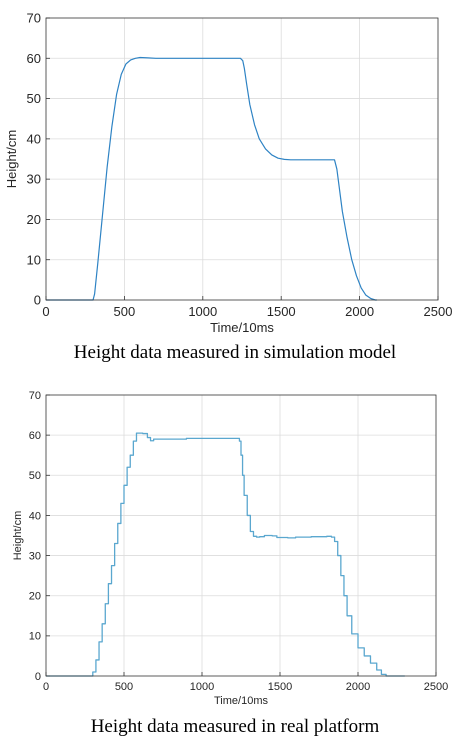  I want to click on caption-simulation: Height data measured in simulation model, so click(235, 352).